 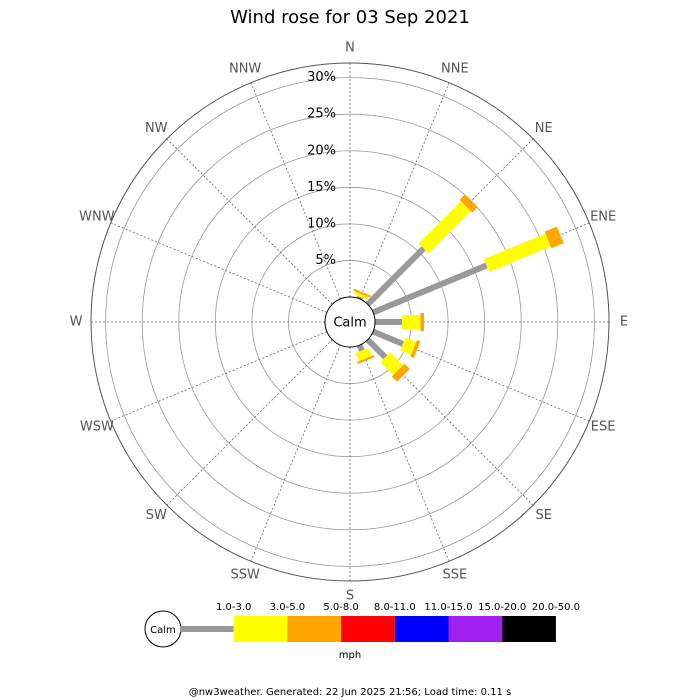 I want to click on direction-label: WSW, so click(x=97, y=426).